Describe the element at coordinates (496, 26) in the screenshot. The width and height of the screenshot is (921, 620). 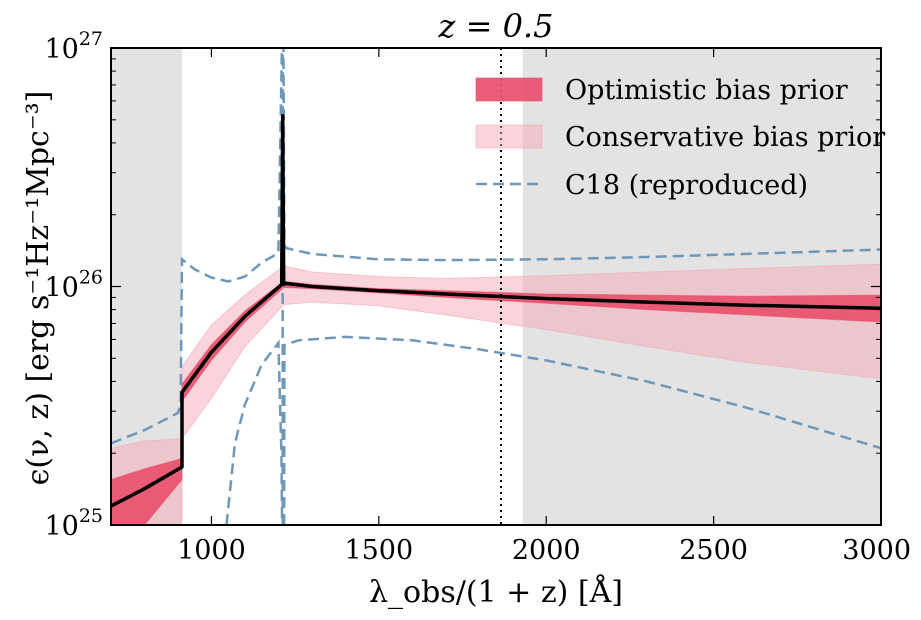
I see `chart-title: z = 0.5` at that location.